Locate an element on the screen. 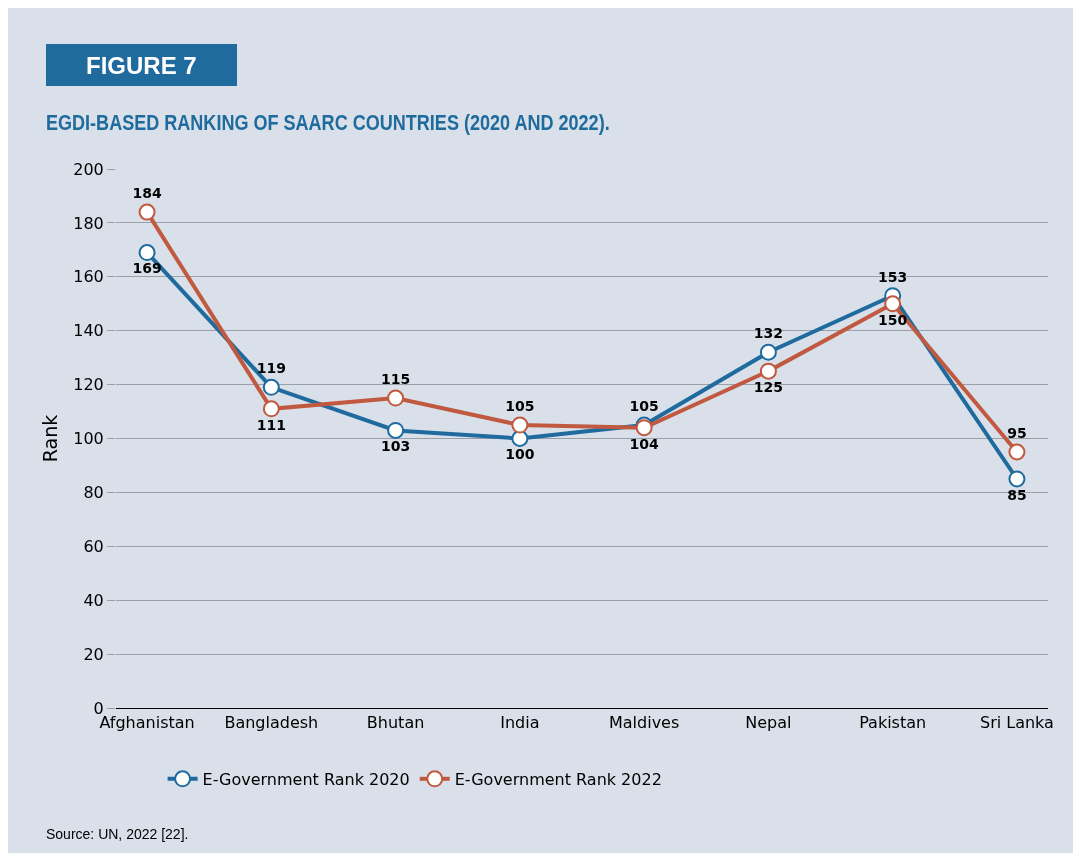 This screenshot has width=1081, height=861. x-tick-label: Sri Lanka is located at coordinates (1016, 723).